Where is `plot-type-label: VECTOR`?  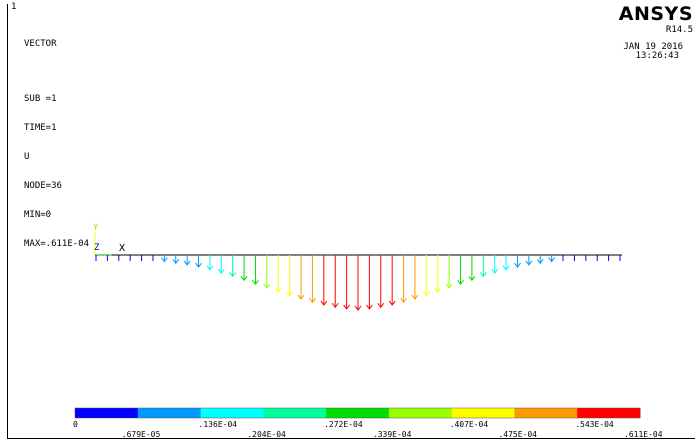 plot-type-label: VECTOR is located at coordinates (40, 44).